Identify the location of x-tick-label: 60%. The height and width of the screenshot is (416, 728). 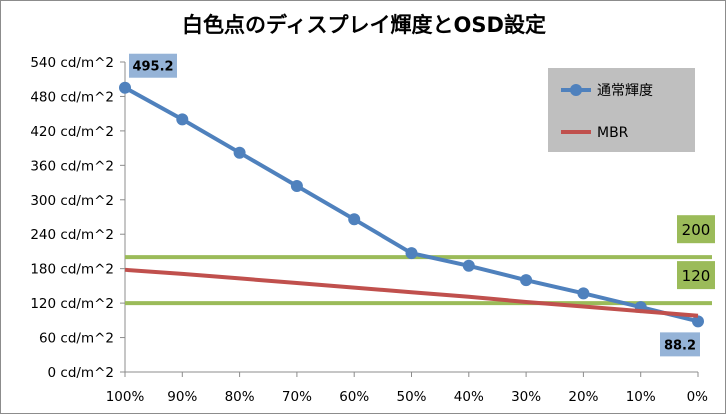
(354, 397).